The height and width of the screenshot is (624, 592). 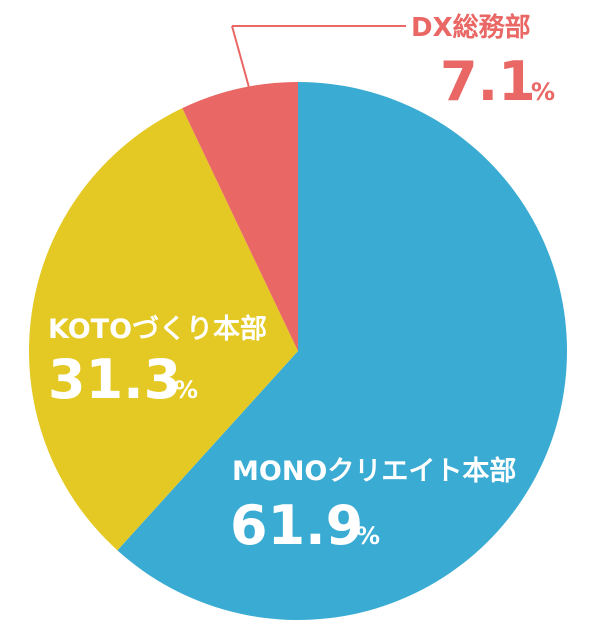 I want to click on mono-label-name: MONOクリエイト本部, so click(x=374, y=471).